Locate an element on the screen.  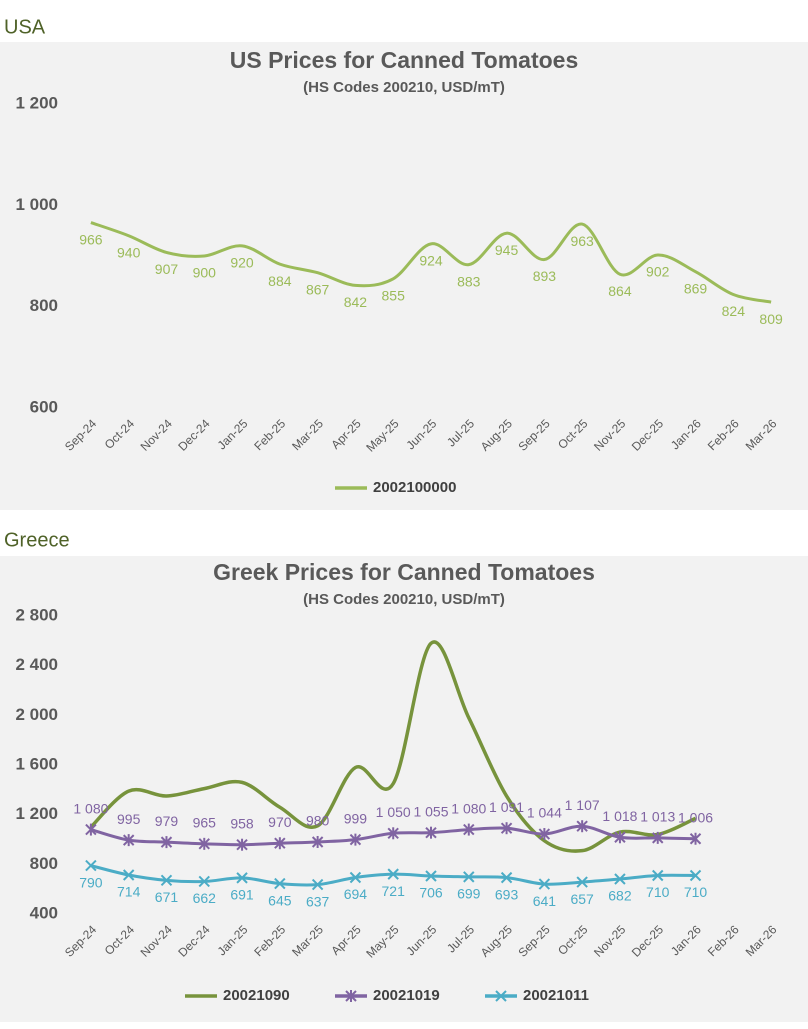
data-label: 1 107 is located at coordinates (582, 805).